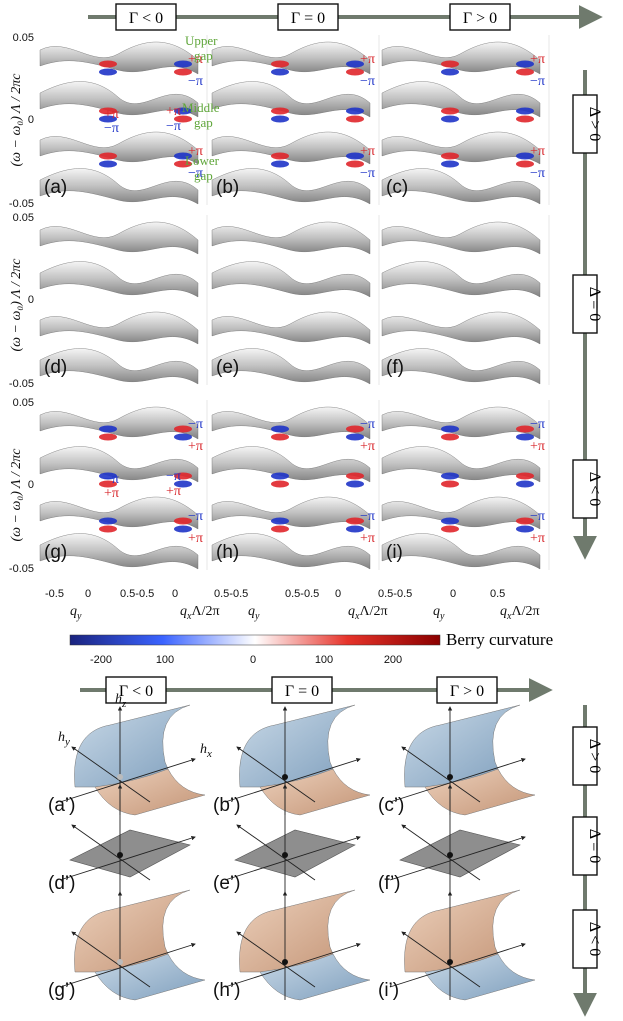 The image size is (623, 1021). I want to click on right-delta-axis: Δ > 0 Δ = 0 Δ < 0, so click(587, 315).